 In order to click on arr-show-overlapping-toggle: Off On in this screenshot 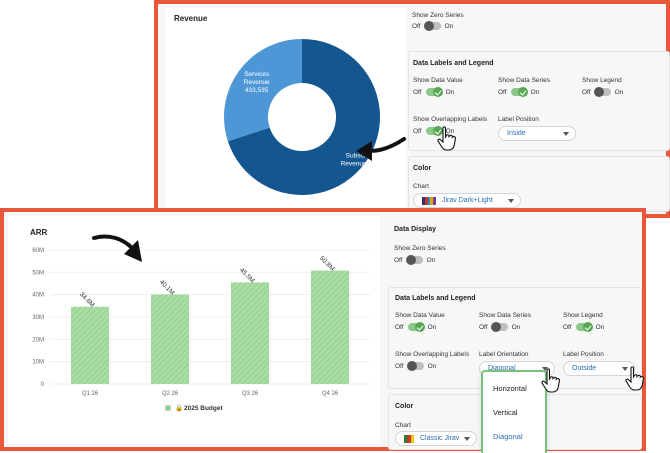, I will do `click(416, 366)`.